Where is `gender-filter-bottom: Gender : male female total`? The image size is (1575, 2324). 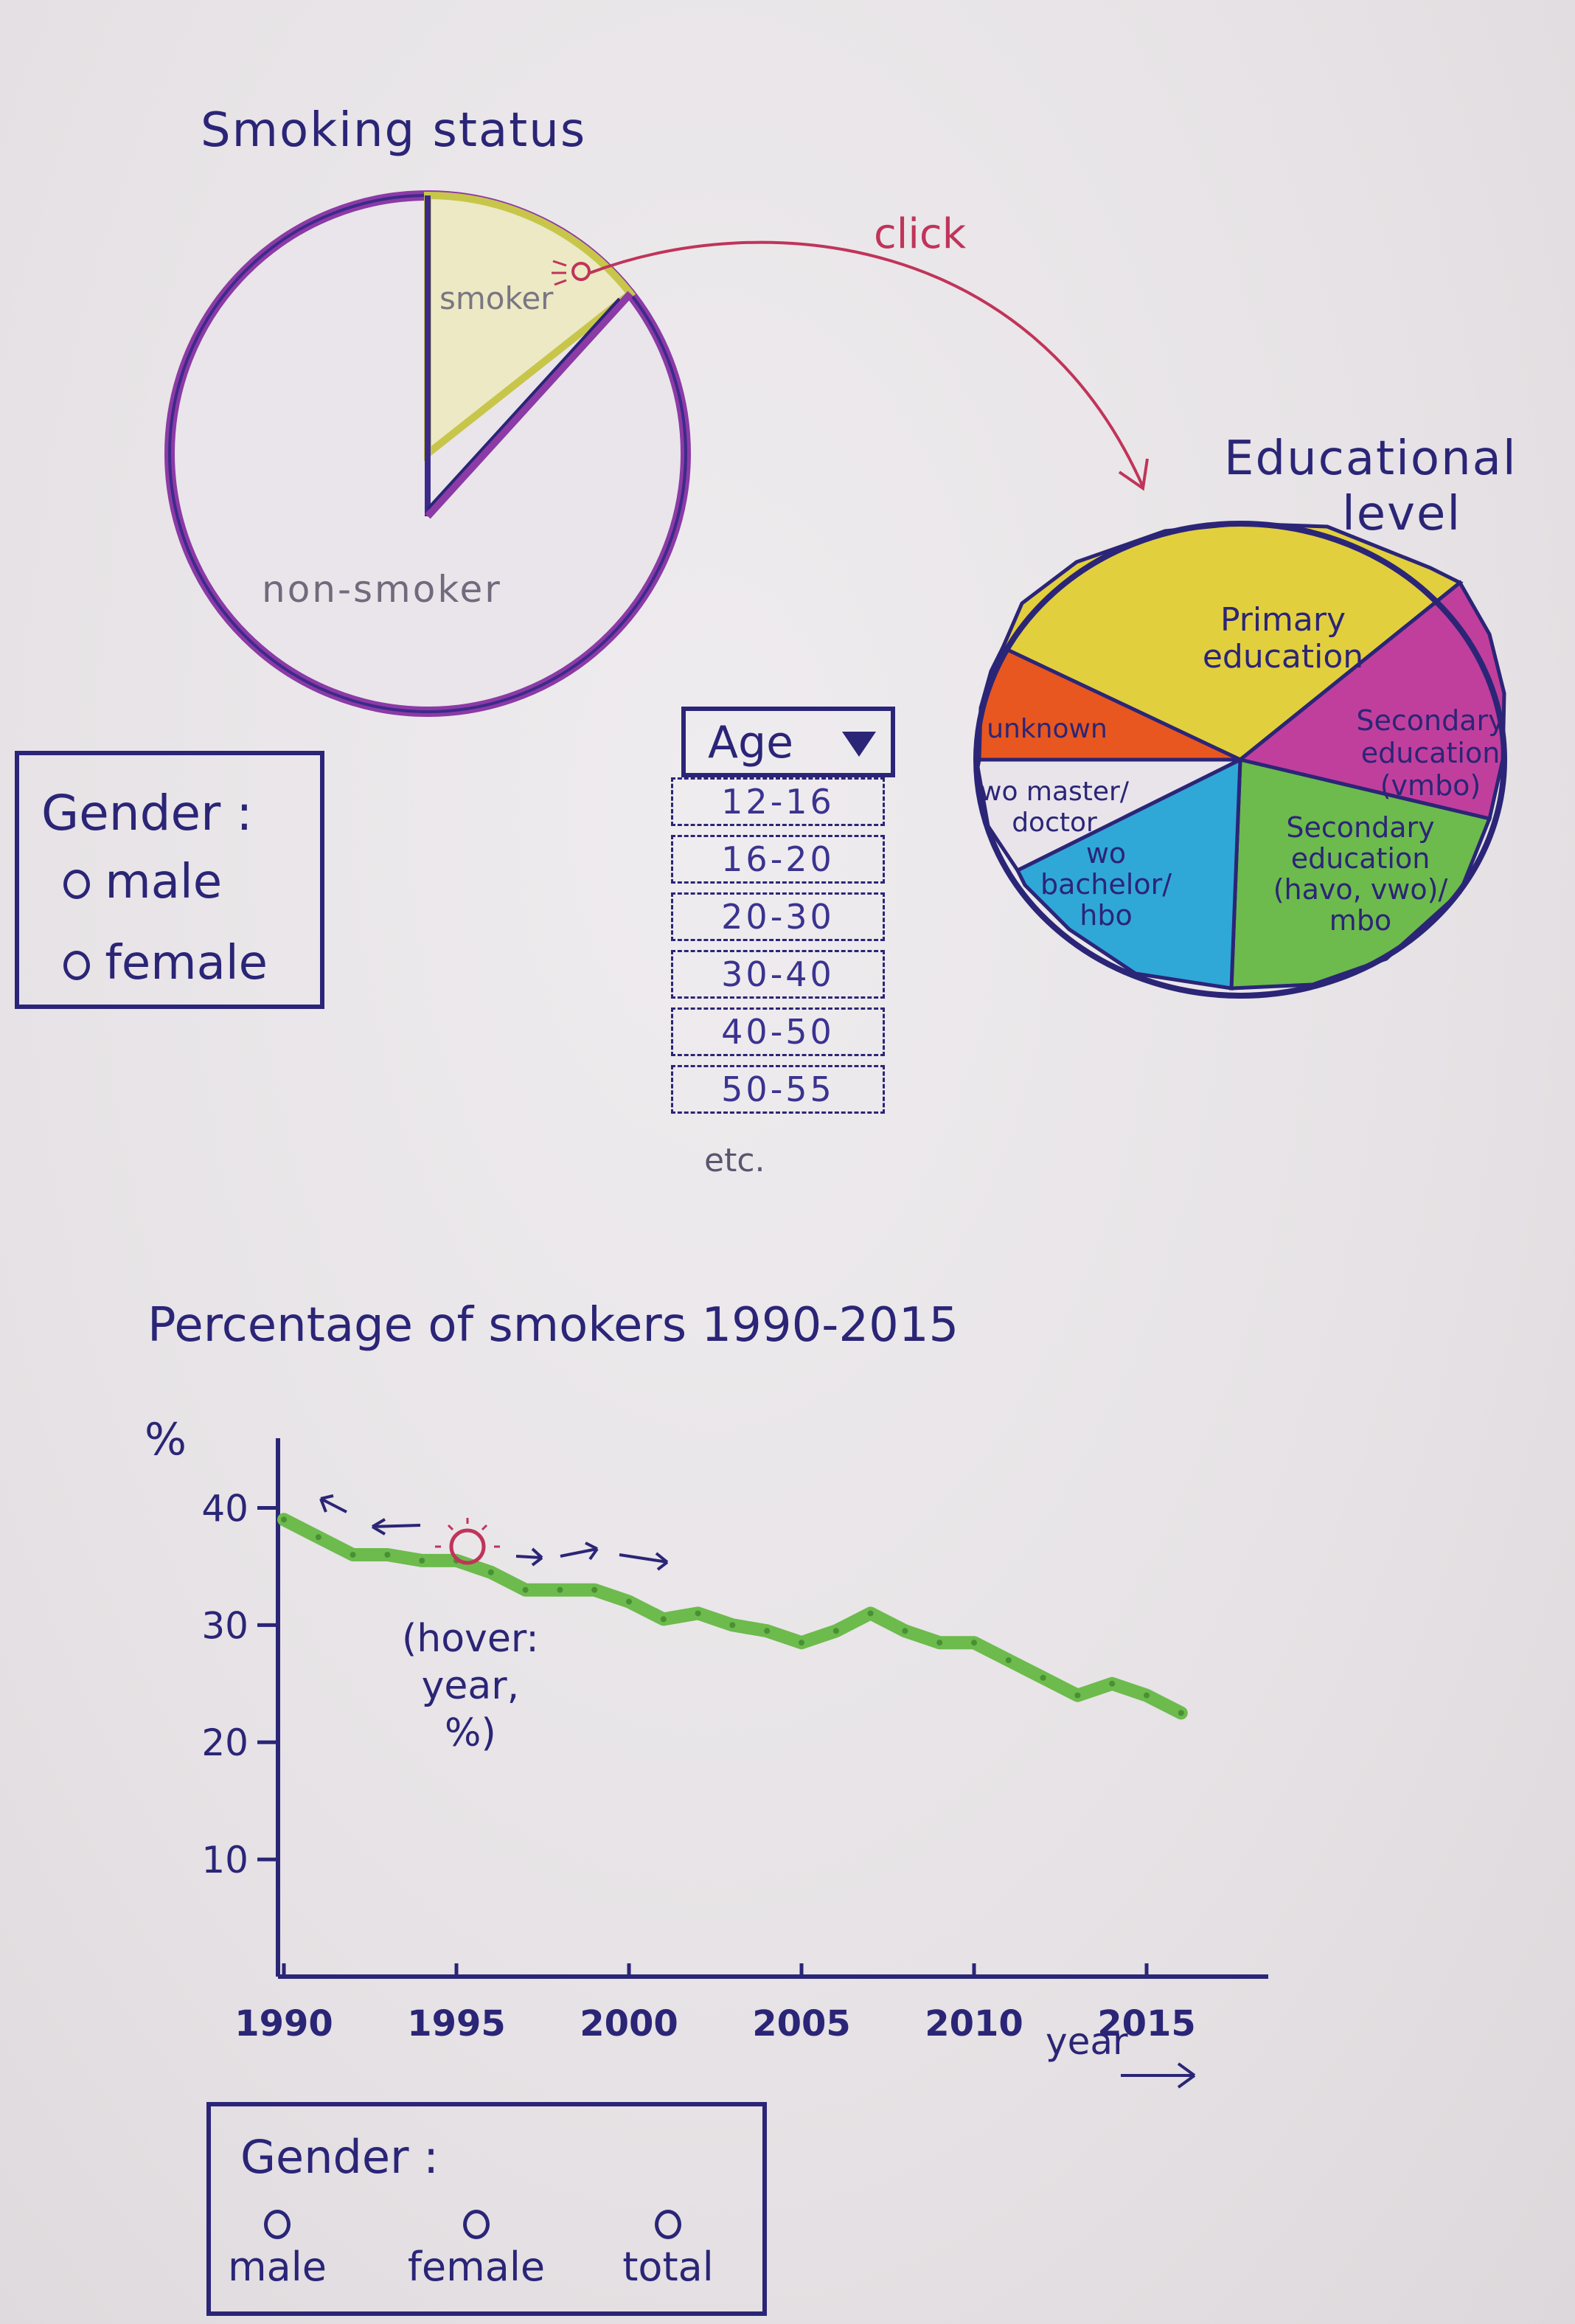
gender-filter-bottom: Gender : male female total is located at coordinates (486, 2209).